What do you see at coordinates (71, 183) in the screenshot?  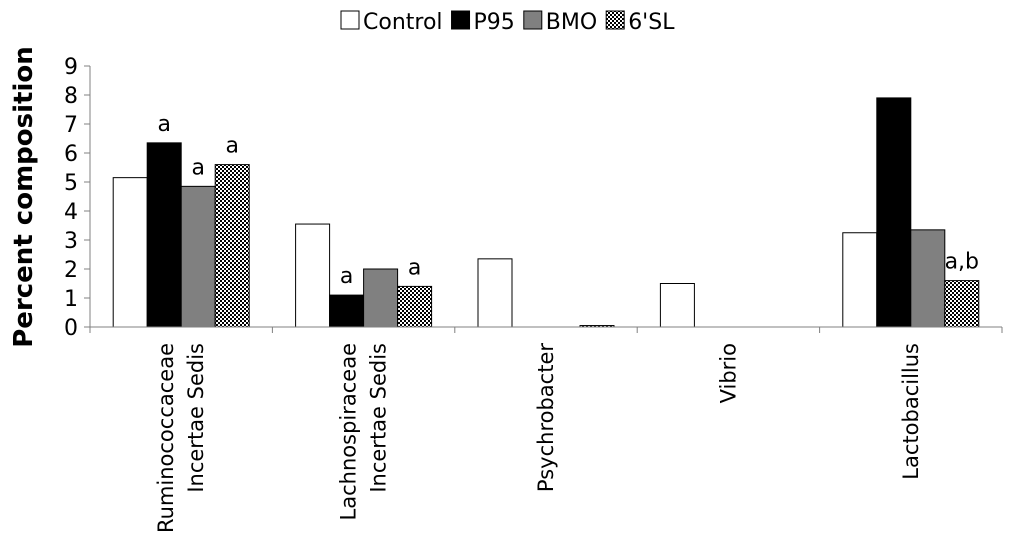 I see `y-tick-label: 5` at bounding box center [71, 183].